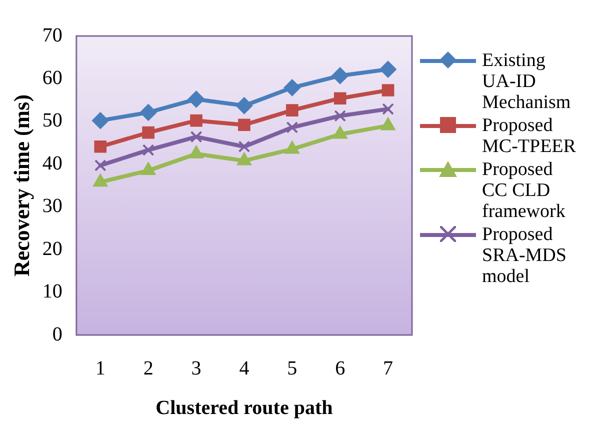  What do you see at coordinates (292, 368) in the screenshot?
I see `x-tick-label: 5` at bounding box center [292, 368].